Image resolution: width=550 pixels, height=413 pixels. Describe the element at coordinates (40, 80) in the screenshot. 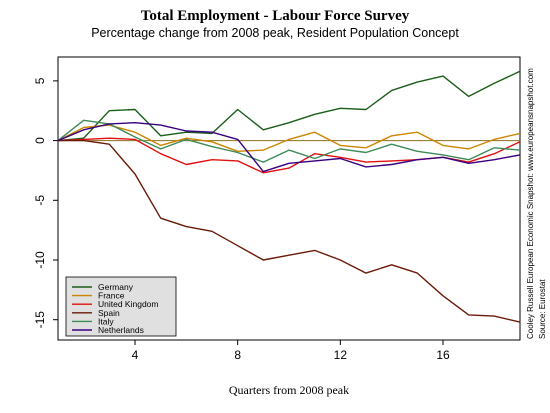

I see `y-tick-label: 5` at that location.